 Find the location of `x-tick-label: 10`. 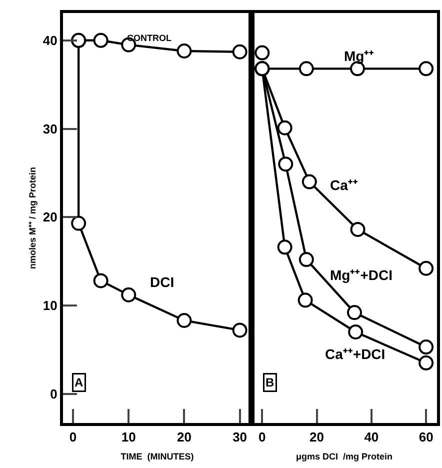

x-tick-label: 10 is located at coordinates (128, 437).